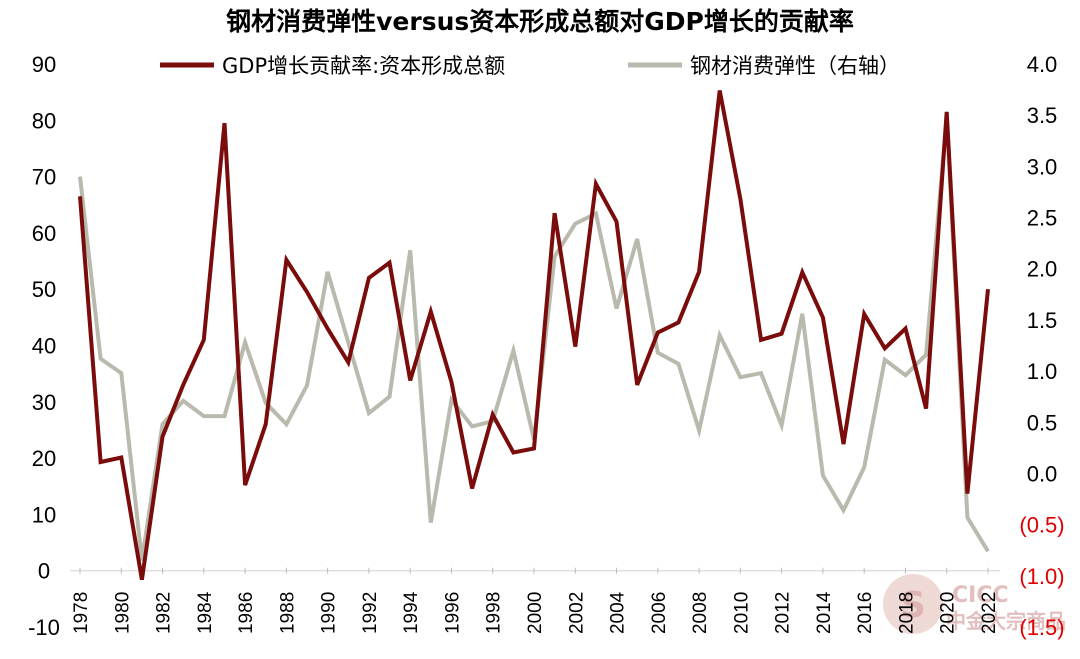  I want to click on x-tick-label: 2010, so click(741, 613).